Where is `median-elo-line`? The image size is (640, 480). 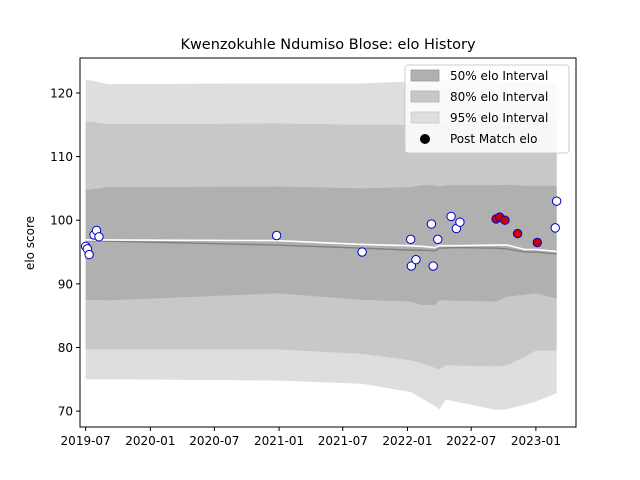
median-elo-line is located at coordinates (321, 246).